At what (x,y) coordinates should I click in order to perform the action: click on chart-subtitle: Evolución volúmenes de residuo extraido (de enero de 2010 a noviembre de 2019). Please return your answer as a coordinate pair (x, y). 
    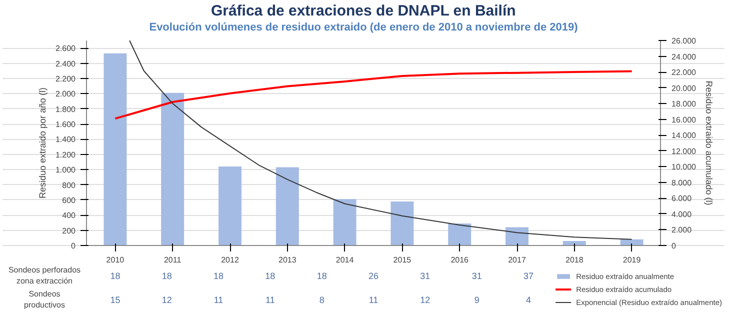
    Looking at the image, I should click on (363, 28).